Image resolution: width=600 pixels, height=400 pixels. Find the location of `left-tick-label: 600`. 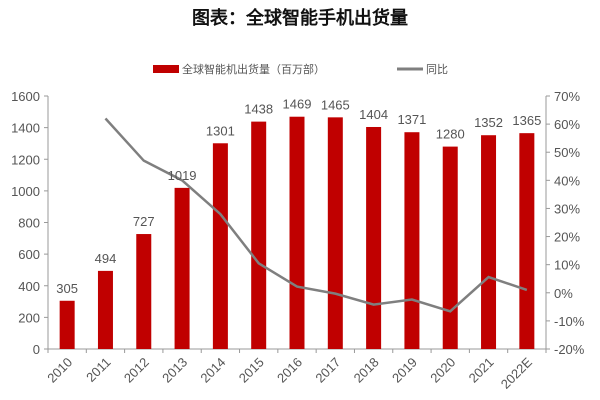

left-tick-label: 600 is located at coordinates (29, 254).